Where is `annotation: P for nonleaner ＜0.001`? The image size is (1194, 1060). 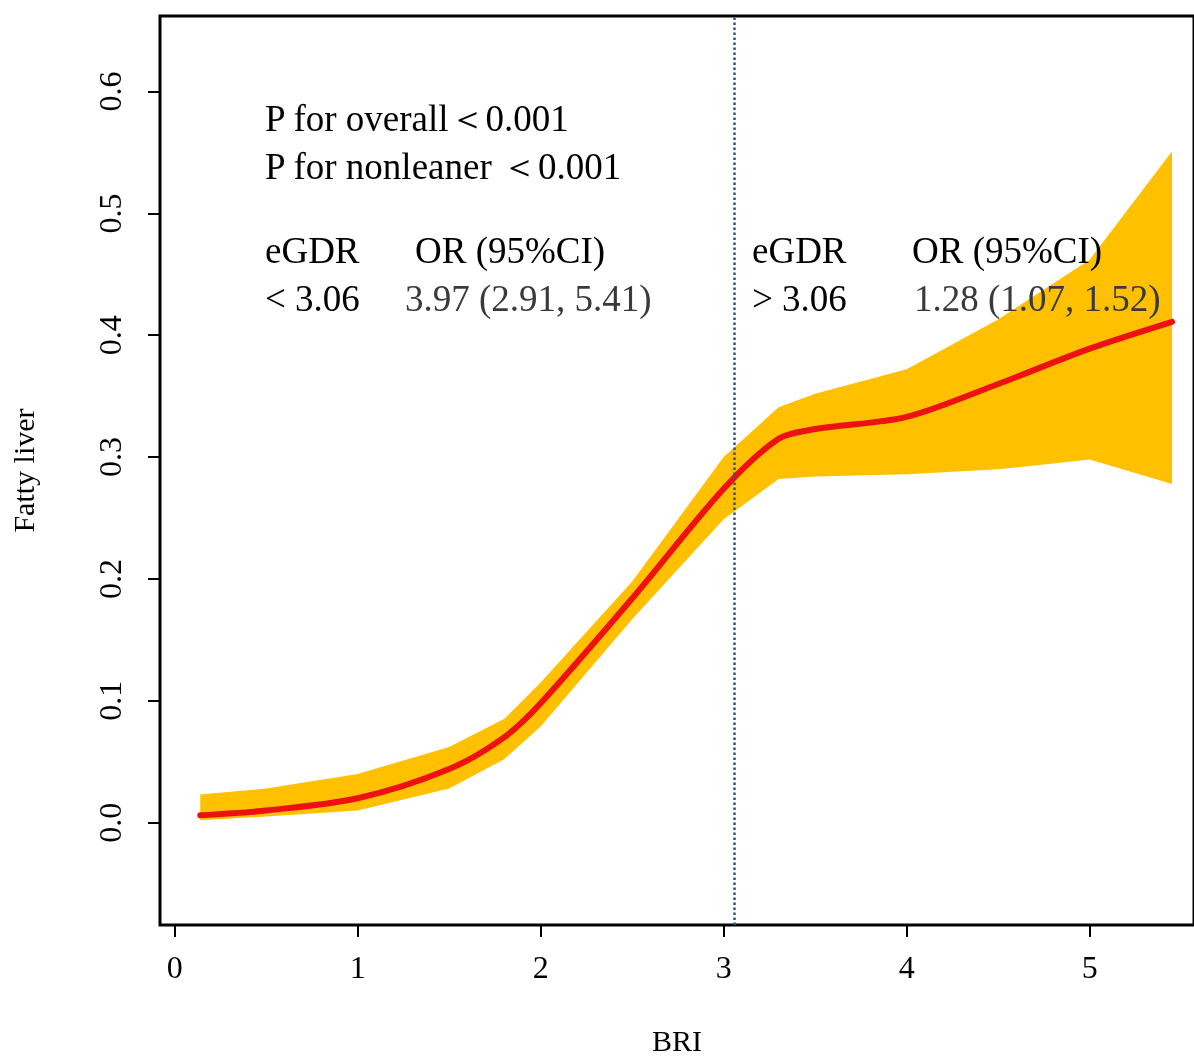 annotation: P for nonleaner ＜0.001 is located at coordinates (443, 166).